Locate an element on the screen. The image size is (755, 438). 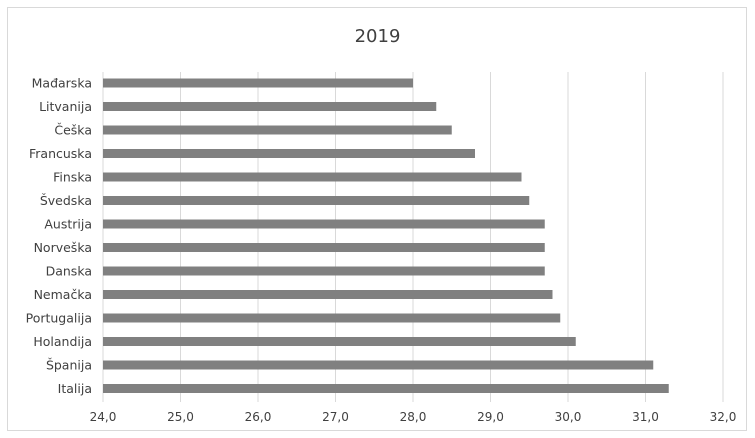
x-tick-label: 30,0 is located at coordinates (568, 417).